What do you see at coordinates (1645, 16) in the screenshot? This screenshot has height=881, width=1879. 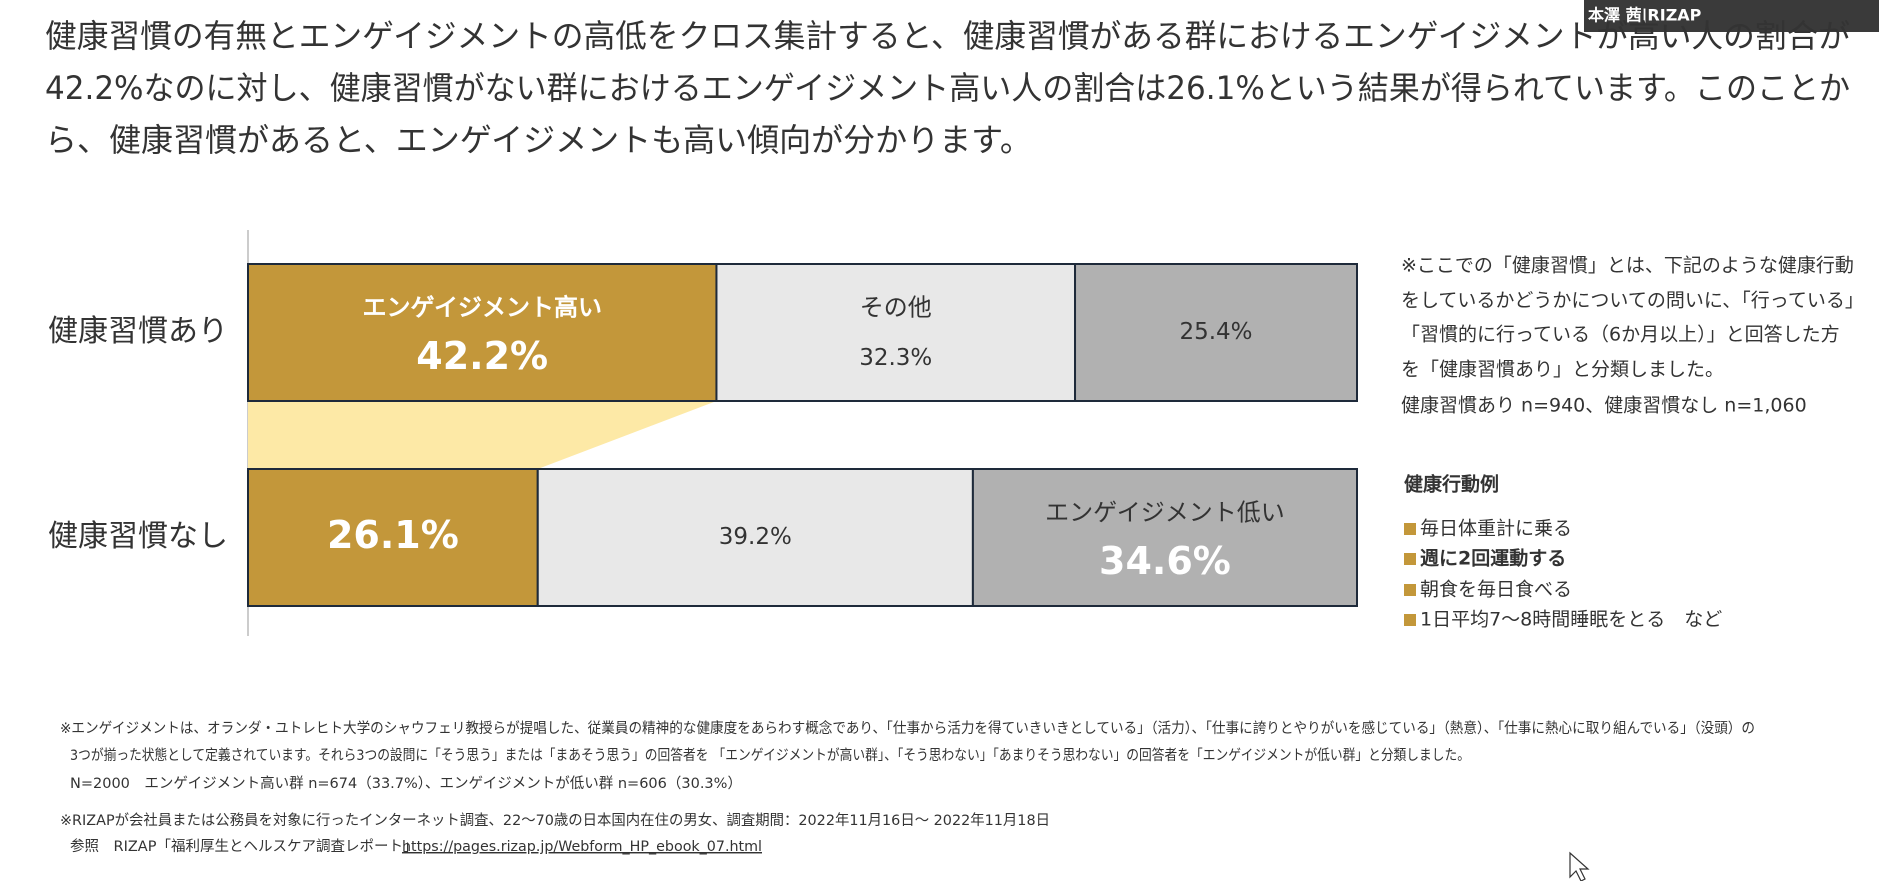 I see `overlay-name: 本澤 茜|RIZAP` at bounding box center [1645, 16].